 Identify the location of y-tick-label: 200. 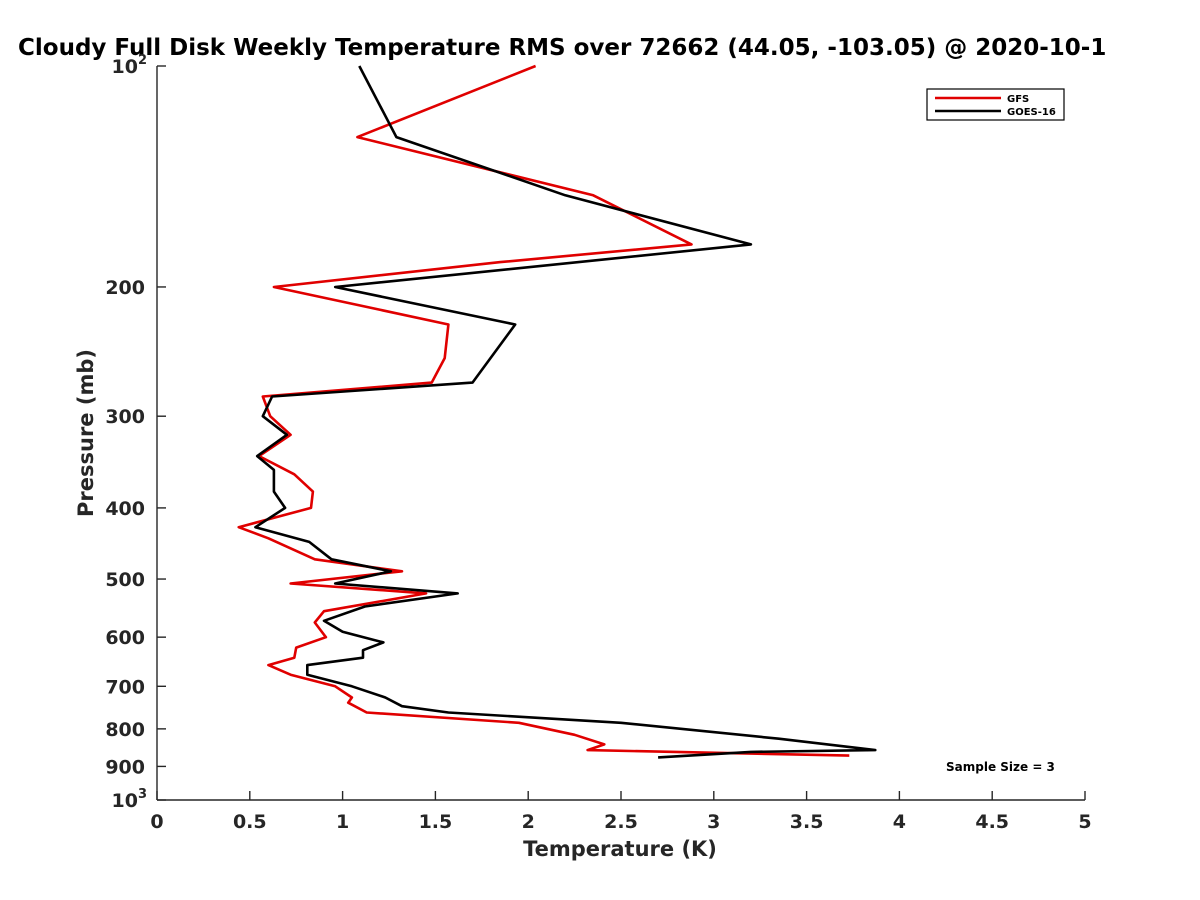
(125, 288).